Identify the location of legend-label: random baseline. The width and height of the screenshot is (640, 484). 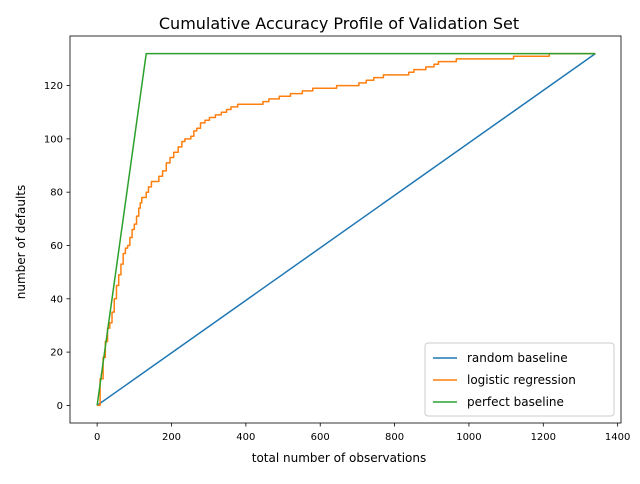
(517, 358).